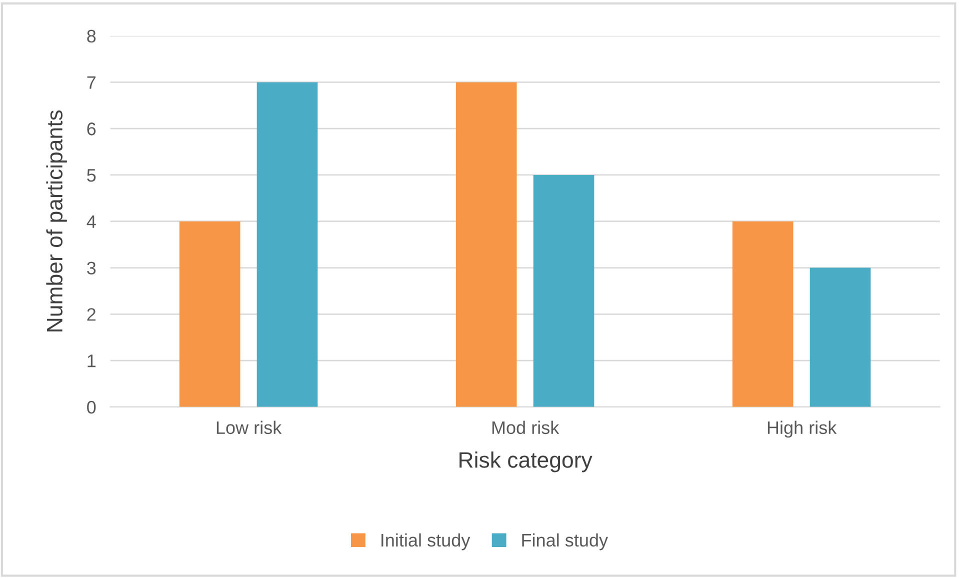  What do you see at coordinates (91, 36) in the screenshot?
I see `y-tick-label: 8` at bounding box center [91, 36].